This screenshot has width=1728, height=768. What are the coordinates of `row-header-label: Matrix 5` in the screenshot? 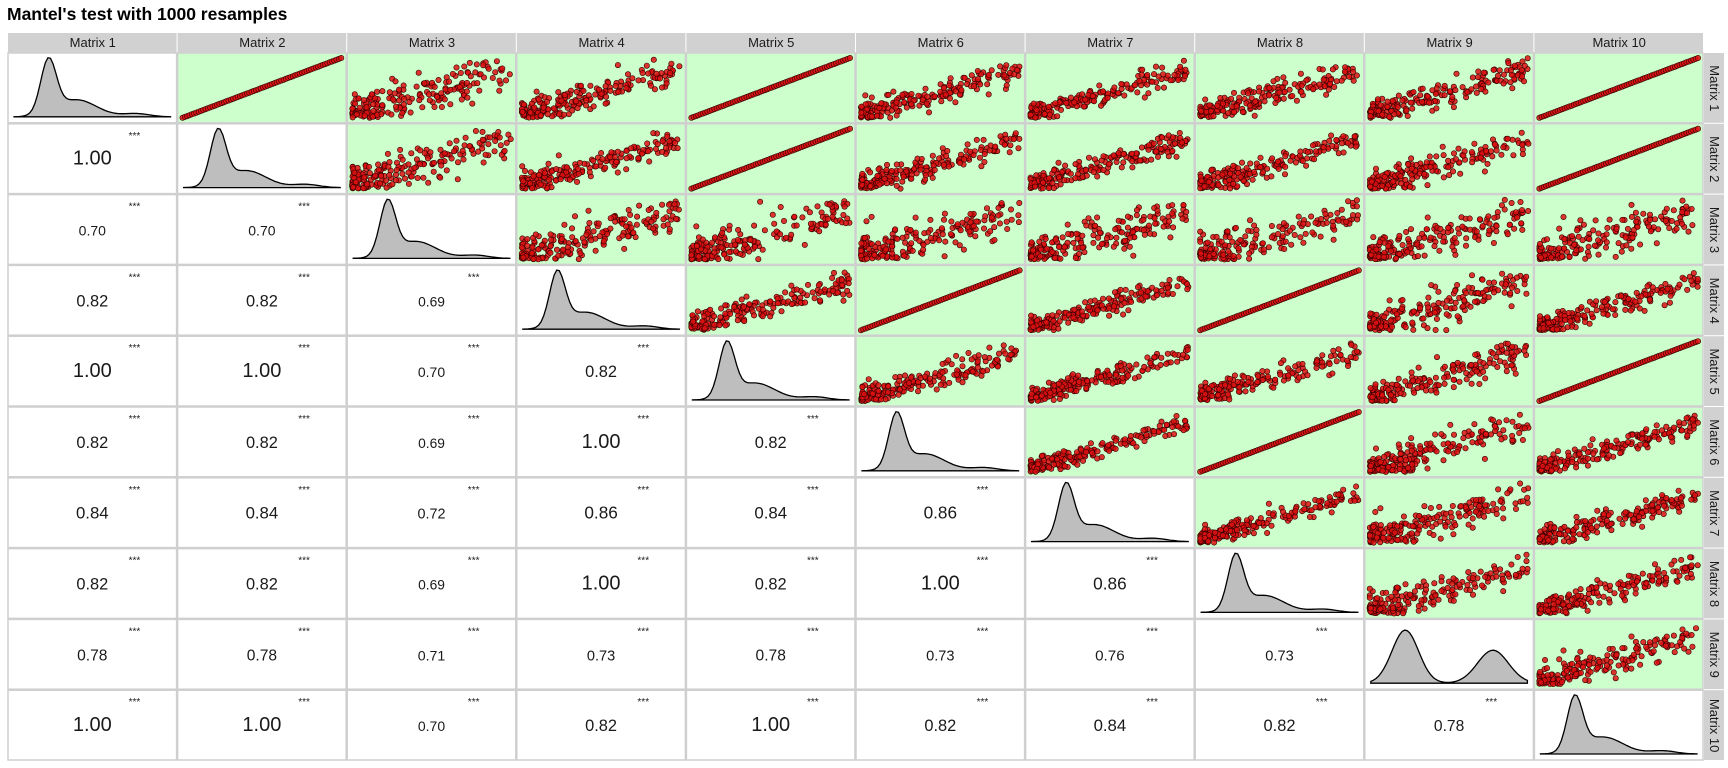 It's located at (1714, 371).